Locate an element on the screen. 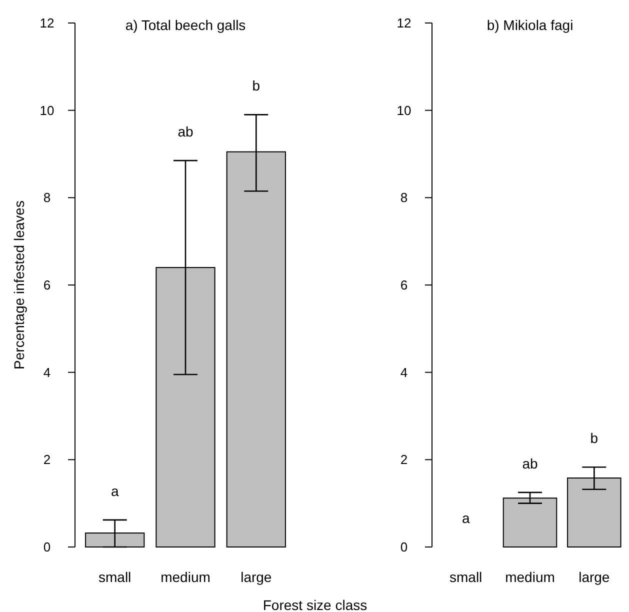 The height and width of the screenshot is (612, 629). y-axis-title: Percentage infested leaves is located at coordinates (19, 285).